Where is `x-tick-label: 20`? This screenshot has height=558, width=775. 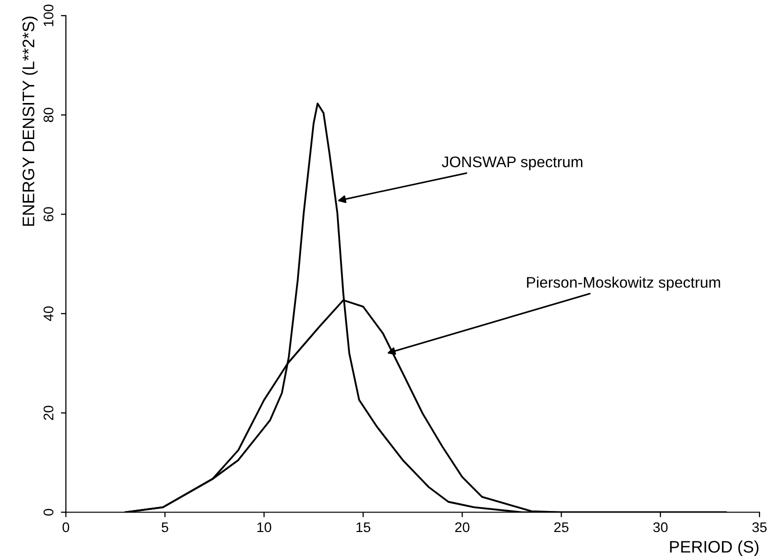
x-tick-label: 20 is located at coordinates (462, 527).